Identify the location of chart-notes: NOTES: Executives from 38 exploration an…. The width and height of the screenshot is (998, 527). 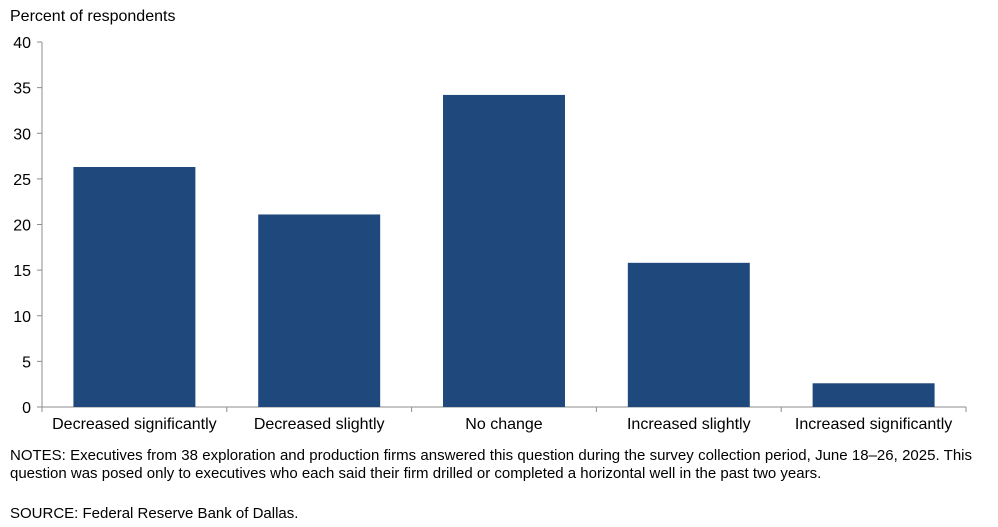
(491, 464).